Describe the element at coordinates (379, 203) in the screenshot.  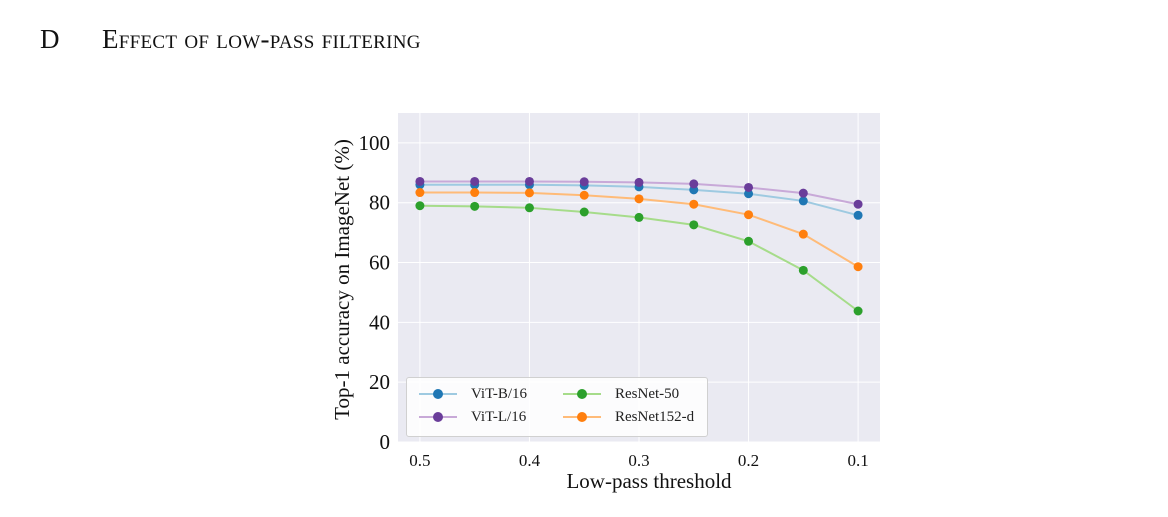
I see `y-tick-label: 80` at that location.